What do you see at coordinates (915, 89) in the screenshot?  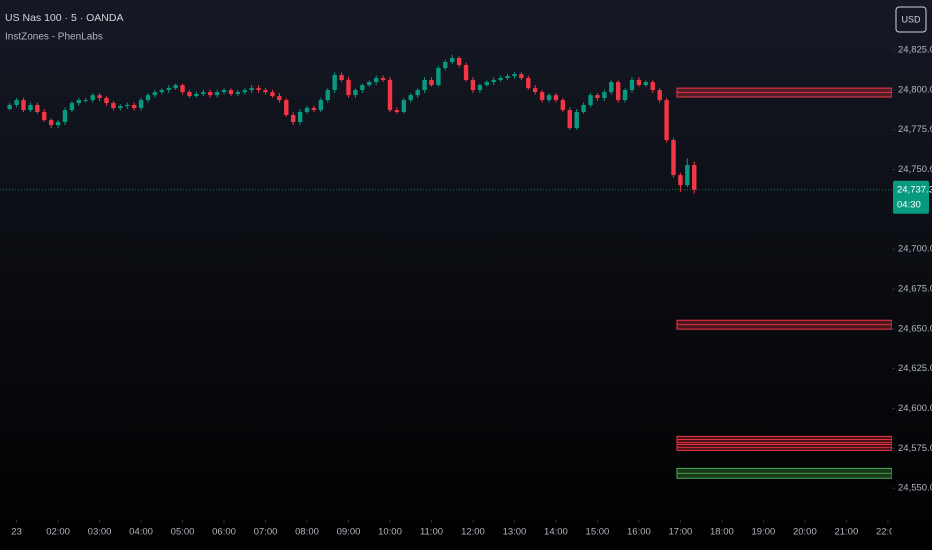 I see `y-tick-label: 24,800.0` at bounding box center [915, 89].